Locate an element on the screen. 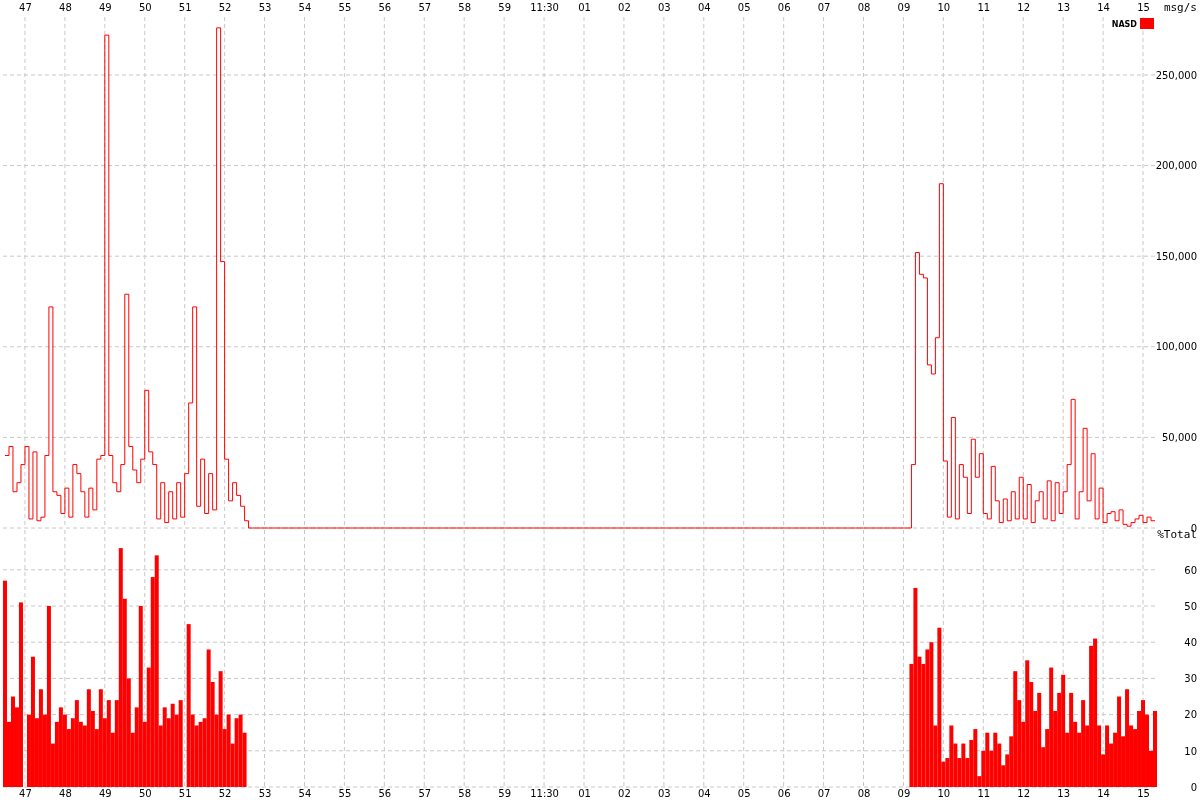  y-tick-label: 50,000 is located at coordinates (1179, 438).